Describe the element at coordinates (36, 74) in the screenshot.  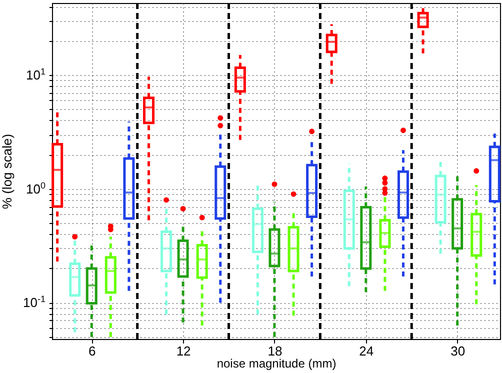
I see `y-tick-label: 10$^{1}$` at that location.